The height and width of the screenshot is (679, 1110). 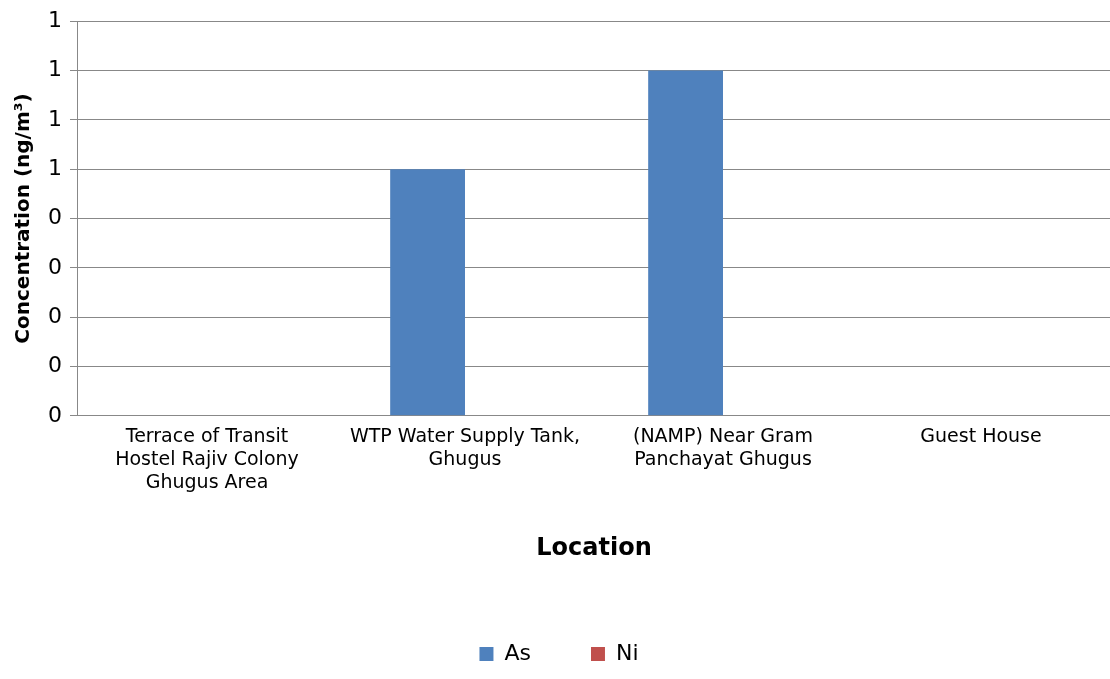 What do you see at coordinates (627, 652) in the screenshot?
I see `legend-label: Ni` at bounding box center [627, 652].